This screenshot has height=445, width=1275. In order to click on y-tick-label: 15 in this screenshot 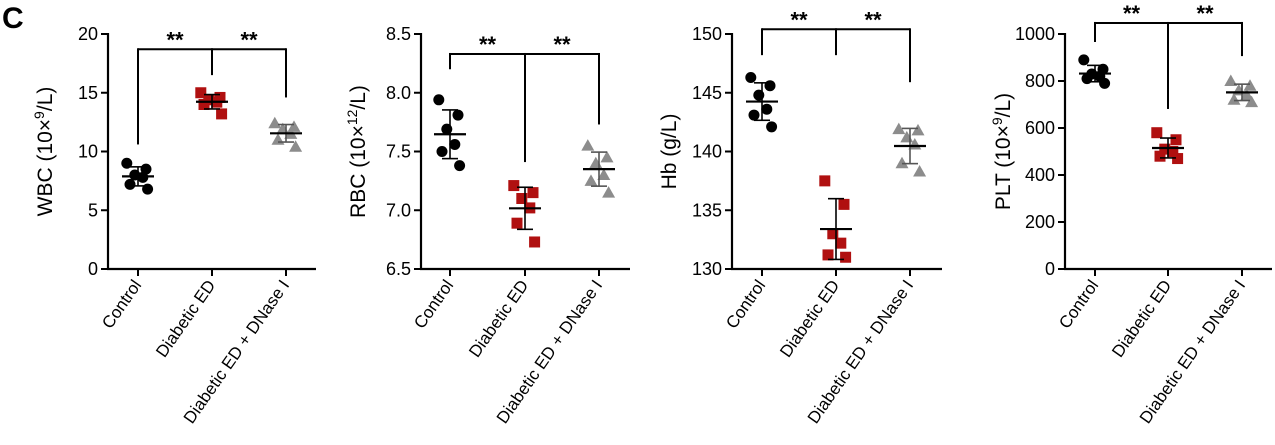, I will do `click(88, 93)`.